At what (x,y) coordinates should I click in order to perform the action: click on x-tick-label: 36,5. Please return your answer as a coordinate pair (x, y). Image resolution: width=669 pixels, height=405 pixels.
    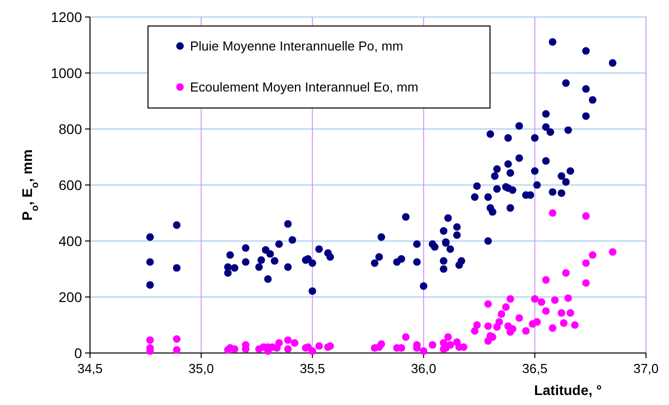
    Looking at the image, I should click on (535, 368).